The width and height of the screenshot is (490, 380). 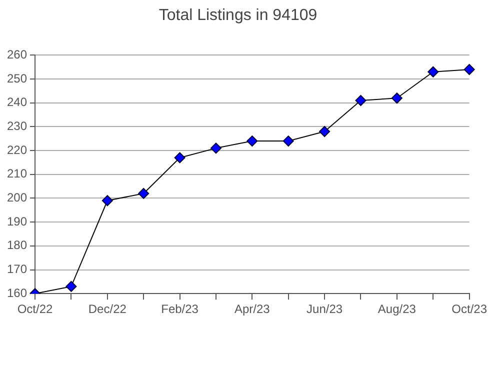 What do you see at coordinates (17, 149) in the screenshot?
I see `y-tick-label: 220` at bounding box center [17, 149].